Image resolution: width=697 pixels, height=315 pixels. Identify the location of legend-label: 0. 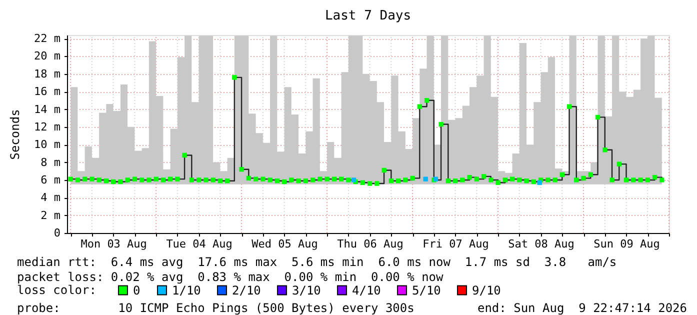
(136, 290).